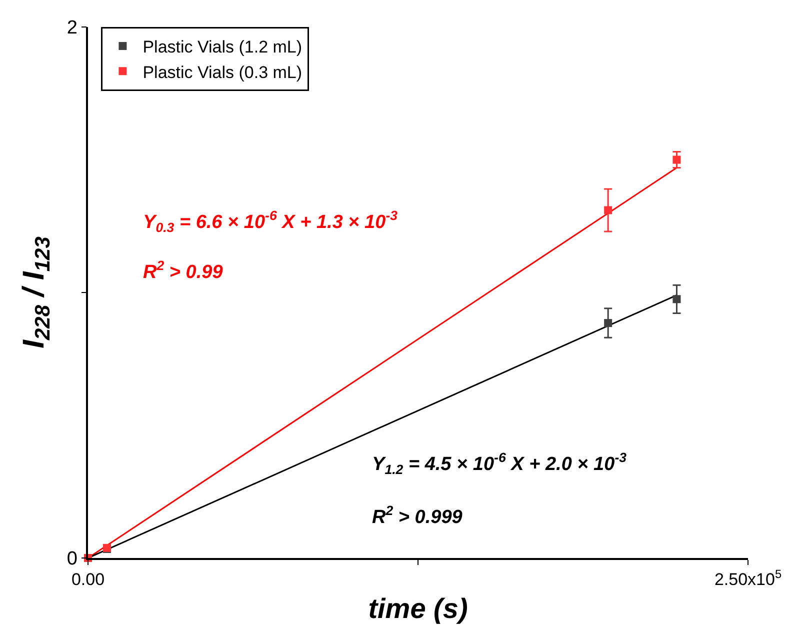  I want to click on annotation: R$^{2}$ > 0.99, so click(183, 270).